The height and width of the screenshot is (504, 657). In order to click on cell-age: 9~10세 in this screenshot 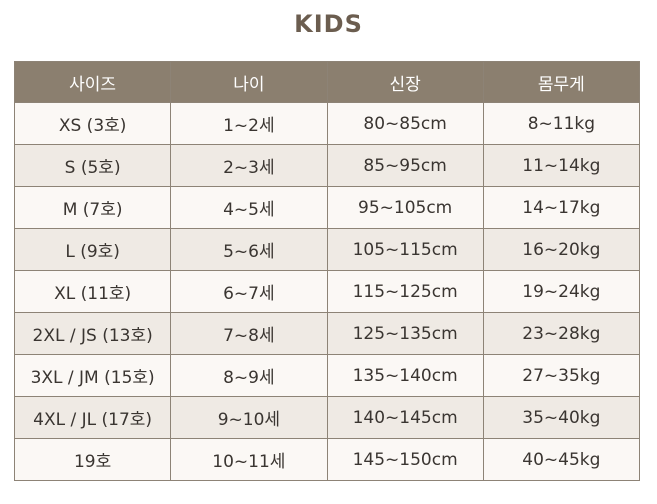, I will do `click(249, 417)`.